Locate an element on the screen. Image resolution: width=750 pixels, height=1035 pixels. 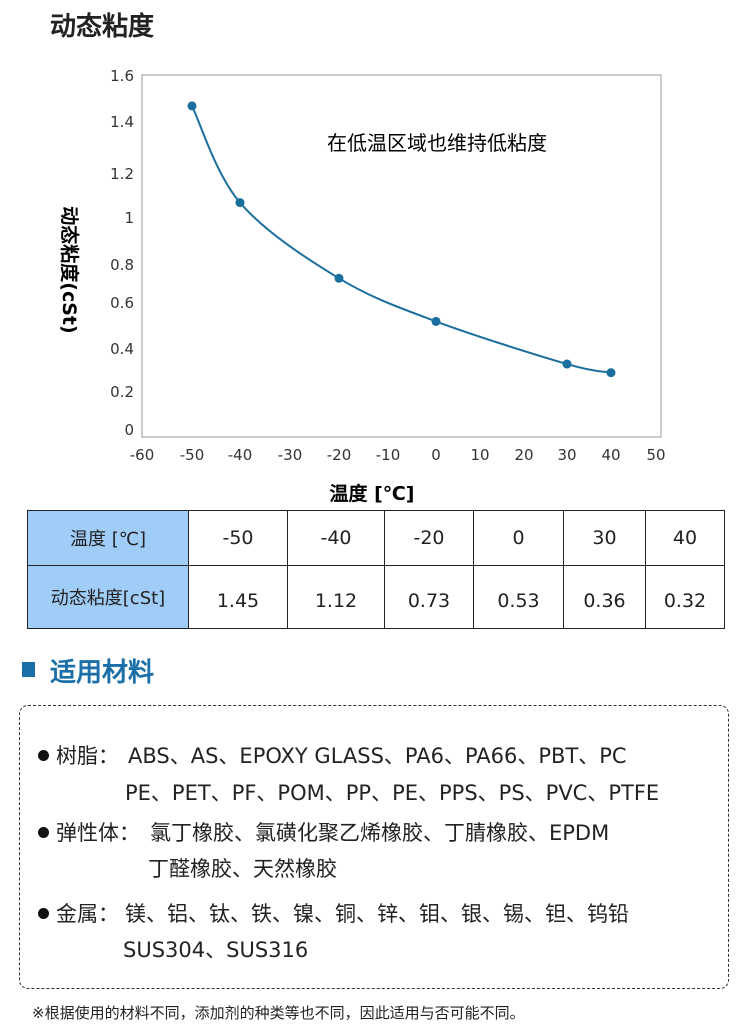
material-label: 树脂： is located at coordinates (87, 756).